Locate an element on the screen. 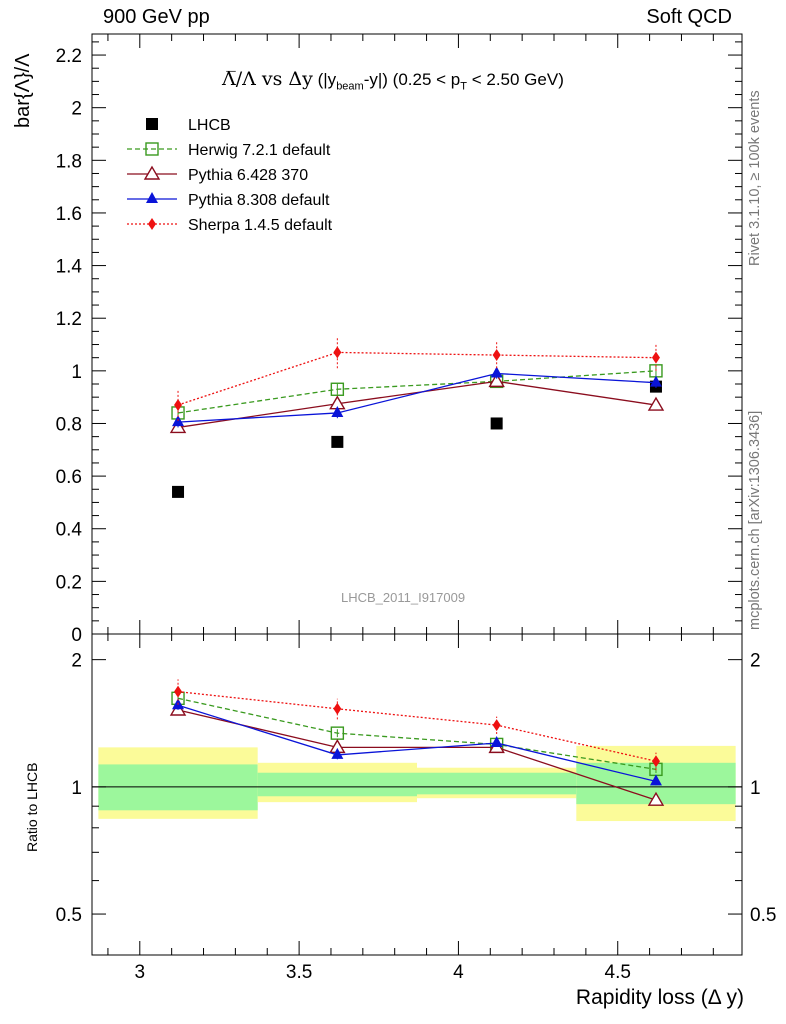 The image size is (786, 1024). y-tick-label: 2 is located at coordinates (76, 109).